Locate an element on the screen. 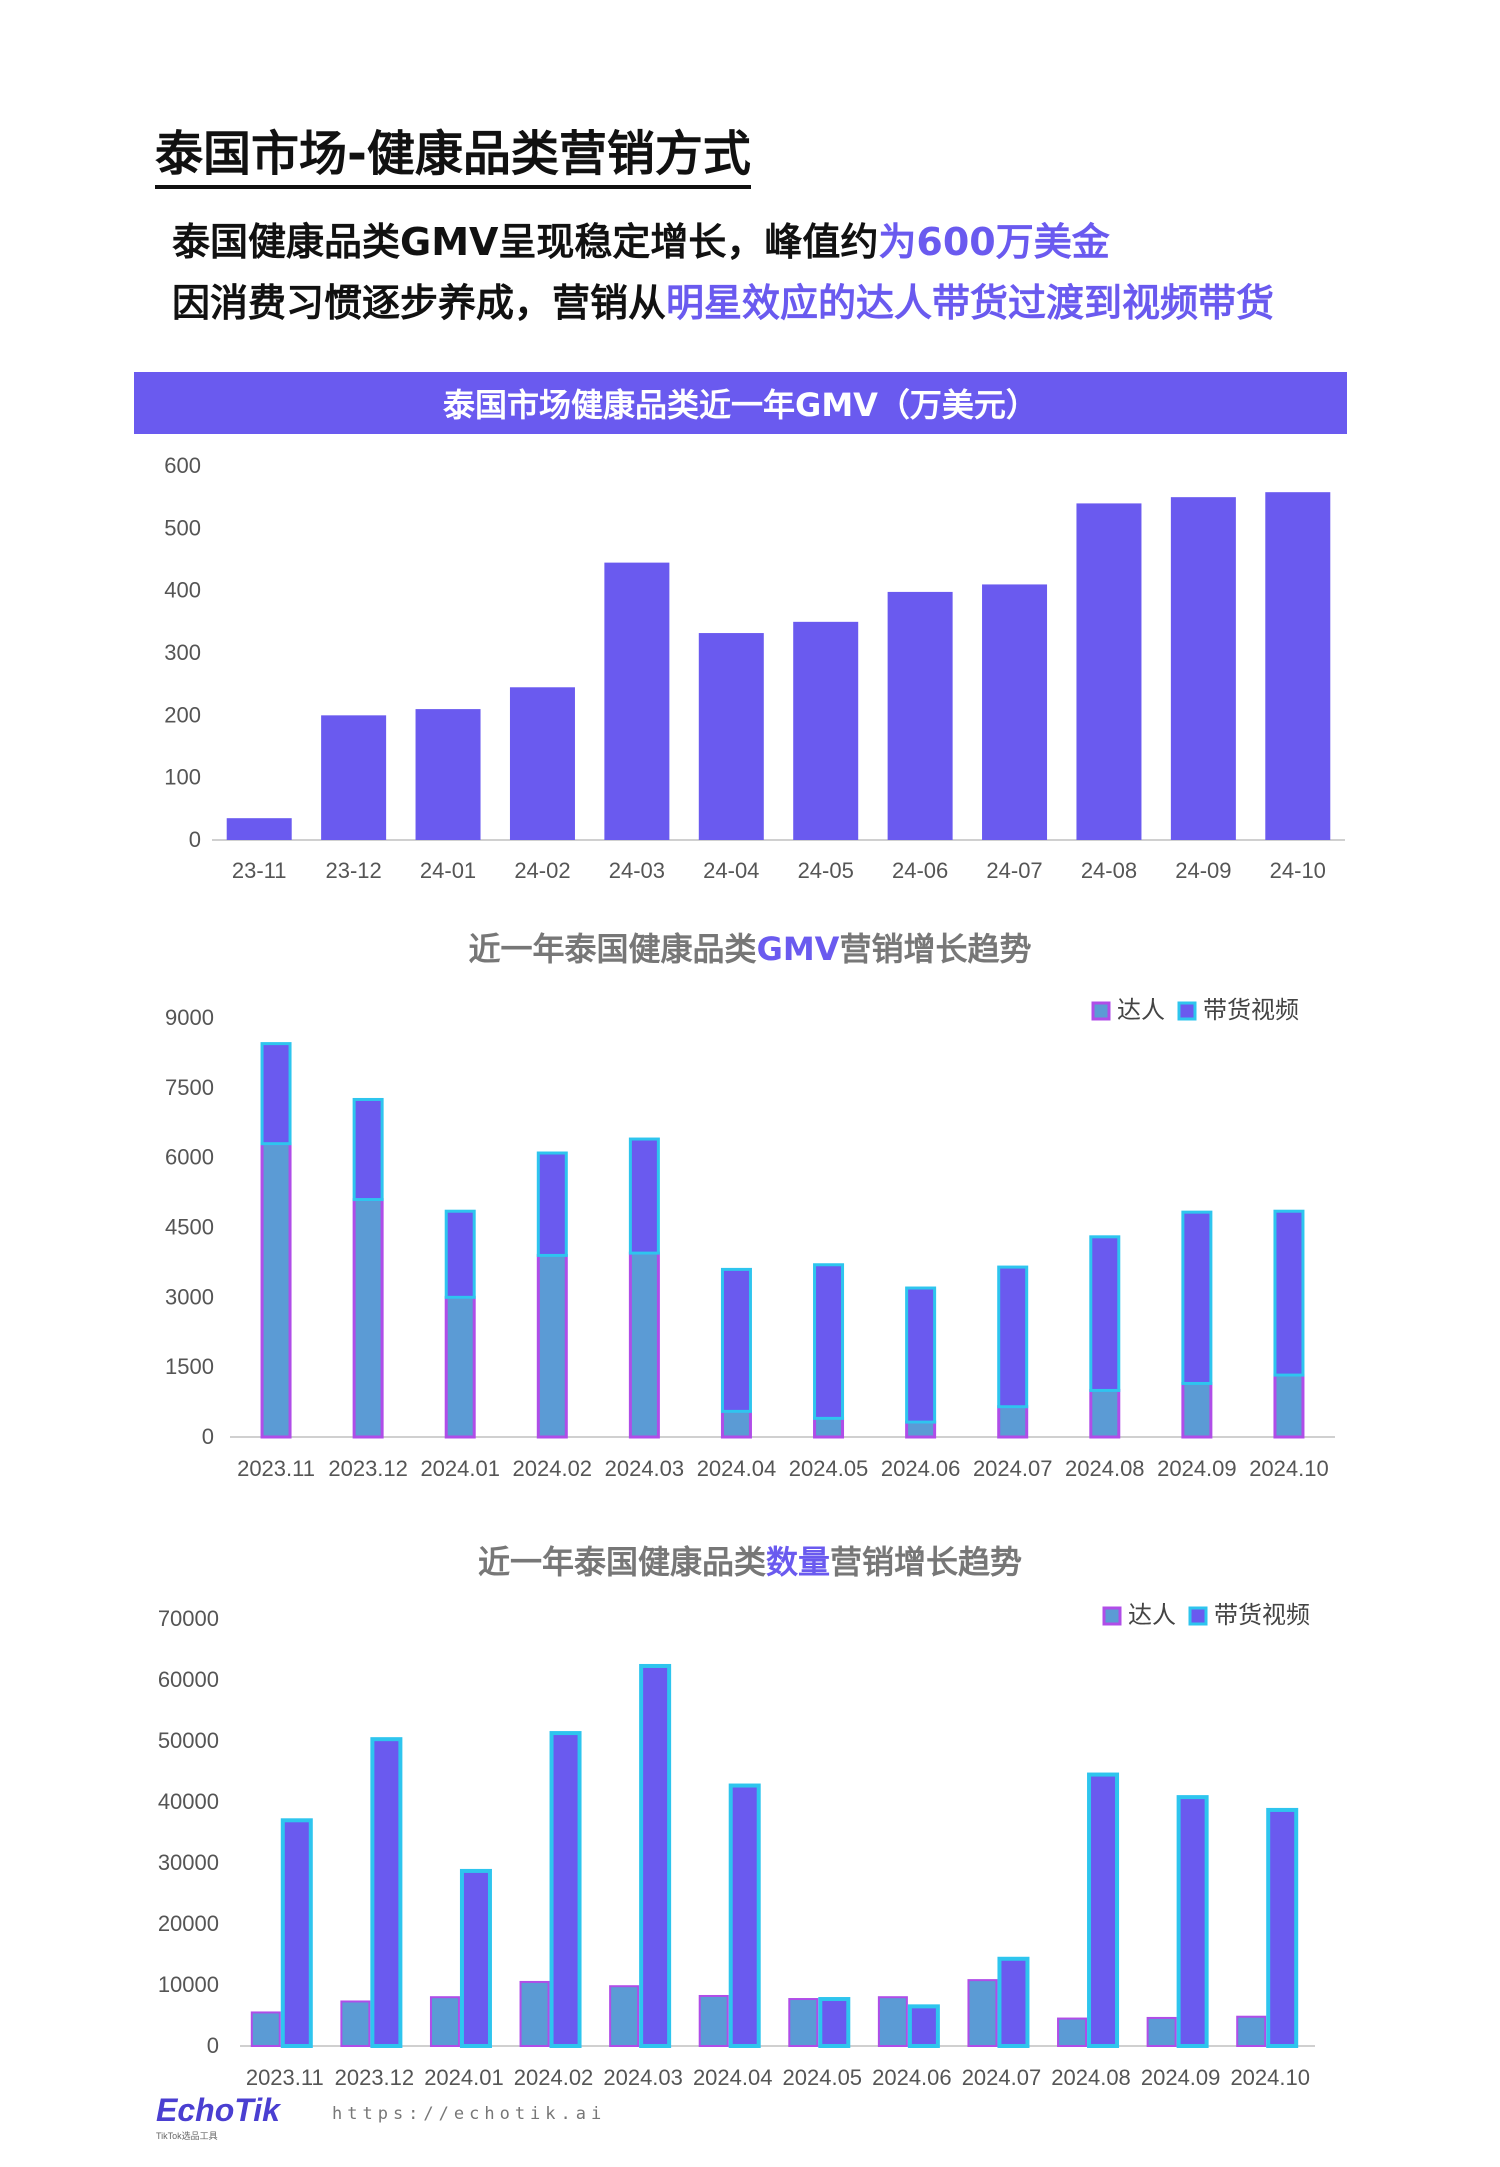 This screenshot has width=1500, height=2167. y-tick-label: 4500 is located at coordinates (189, 1227).